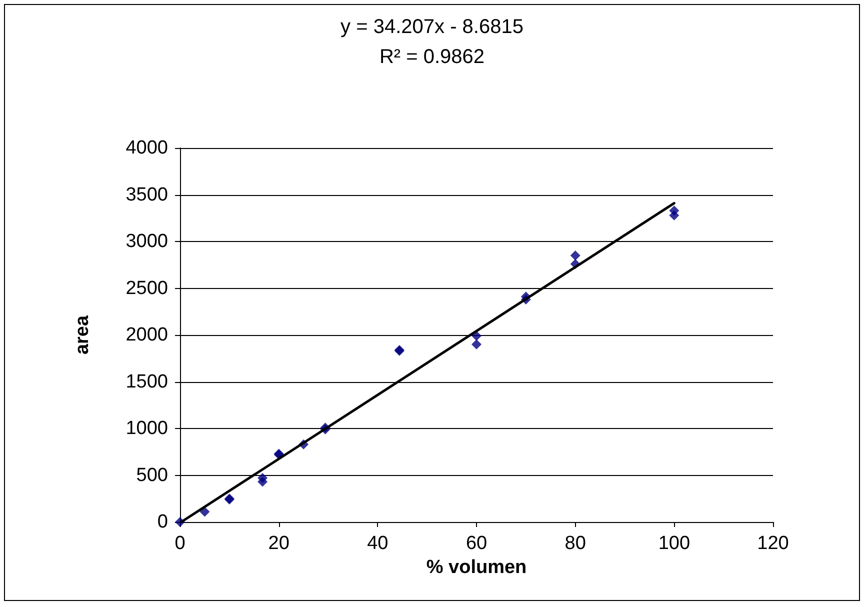 The image size is (866, 607). I want to click on y-tick-label: 3000, so click(147, 241).